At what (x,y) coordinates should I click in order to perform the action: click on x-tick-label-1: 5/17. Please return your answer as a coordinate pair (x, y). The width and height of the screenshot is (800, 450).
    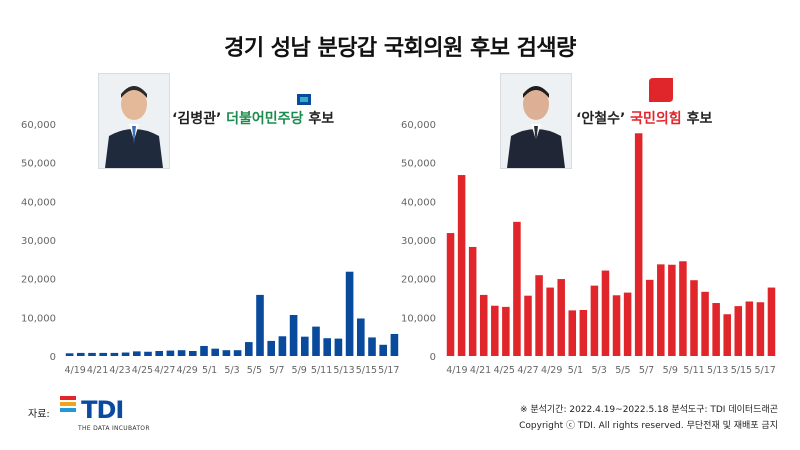
    Looking at the image, I should click on (388, 370).